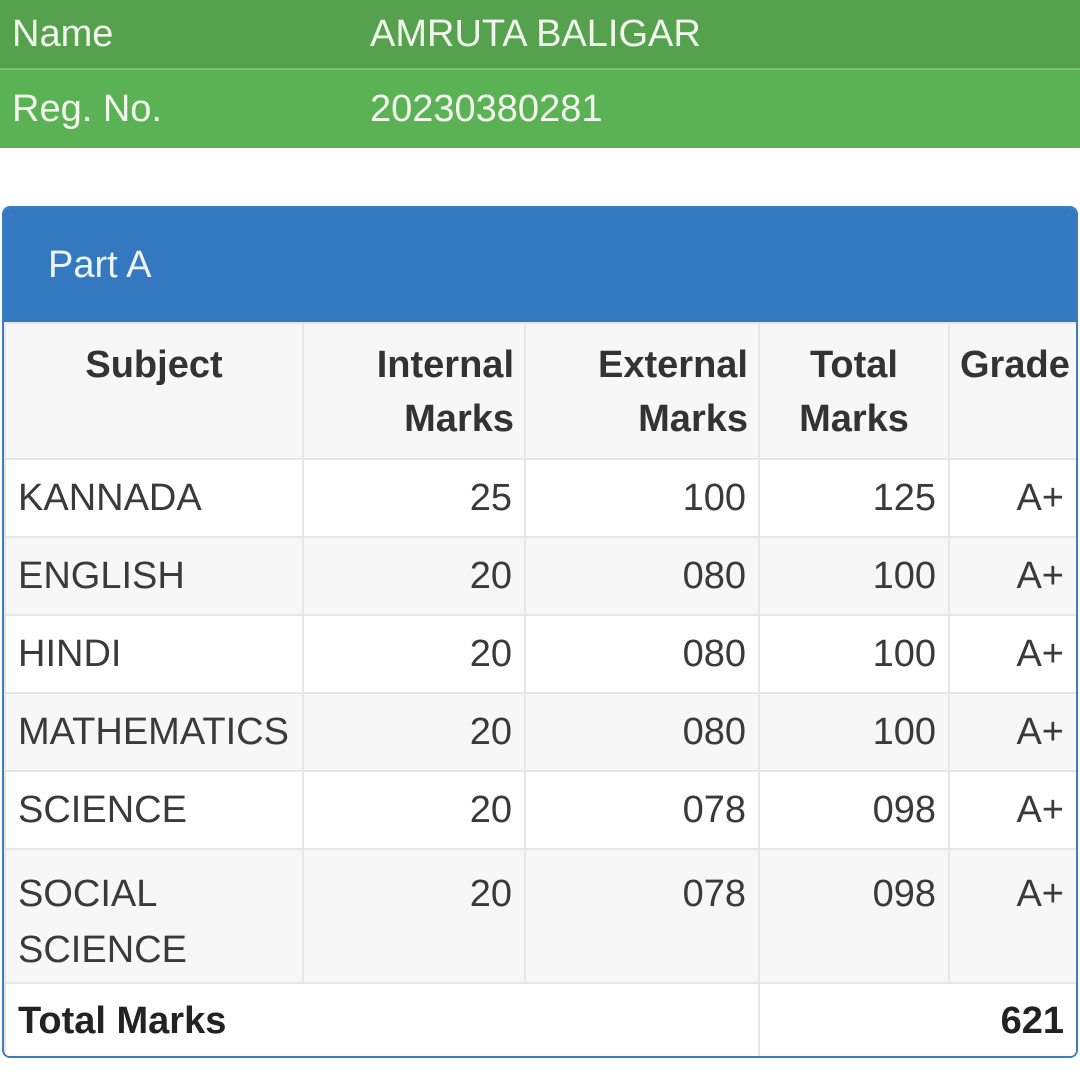 The image size is (1080, 1086). What do you see at coordinates (414, 498) in the screenshot?
I see `internal-marks-cell: 25` at bounding box center [414, 498].